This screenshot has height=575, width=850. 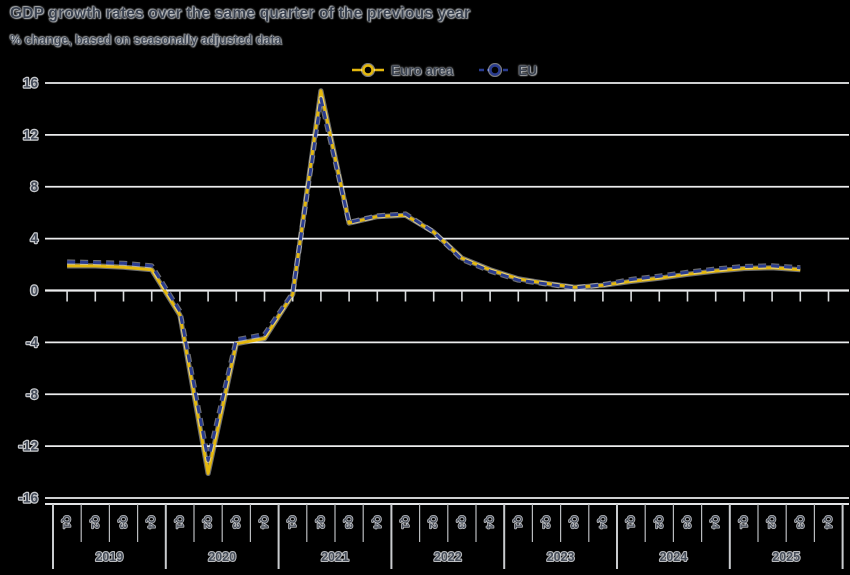 What do you see at coordinates (34, 238) in the screenshot?
I see `y-axis-tick-label: 4` at bounding box center [34, 238].